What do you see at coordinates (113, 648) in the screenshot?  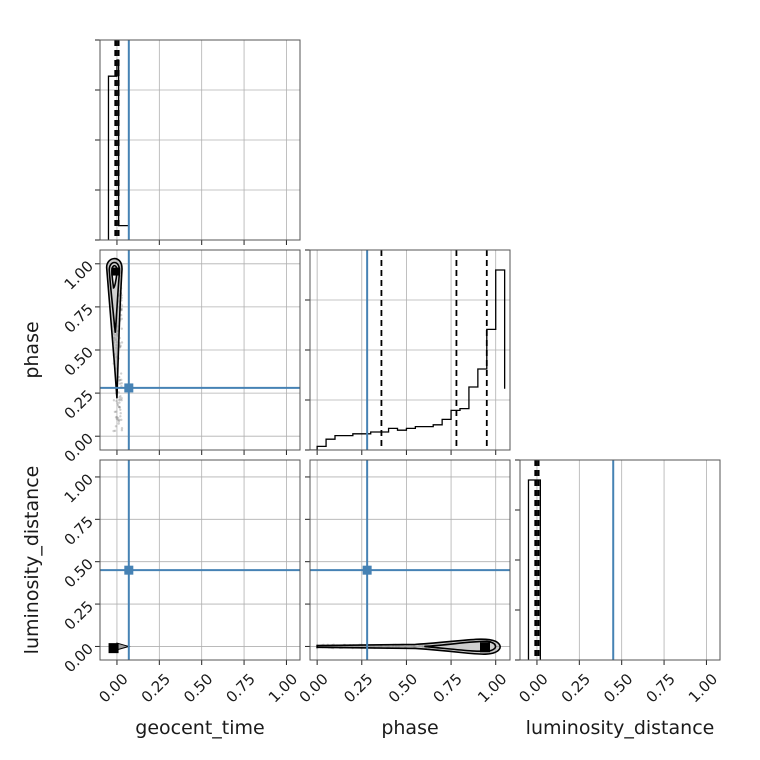 I see `pair-geocent_time-luminosity_distance-mode-marker` at bounding box center [113, 648].